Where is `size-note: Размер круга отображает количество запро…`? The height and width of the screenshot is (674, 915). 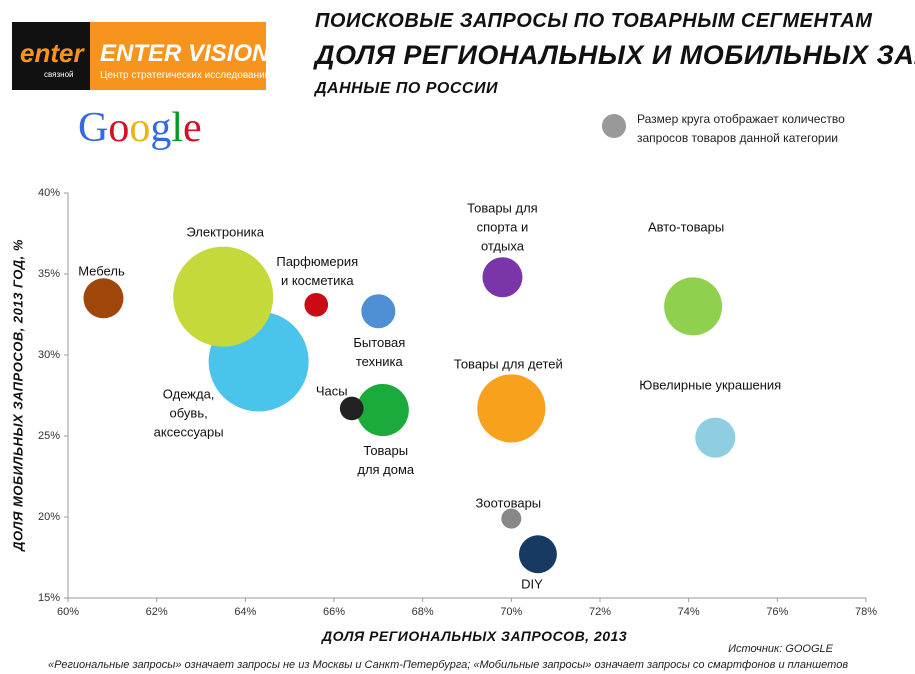
size-note: Размер круга отображает количество запро… is located at coordinates (741, 128).